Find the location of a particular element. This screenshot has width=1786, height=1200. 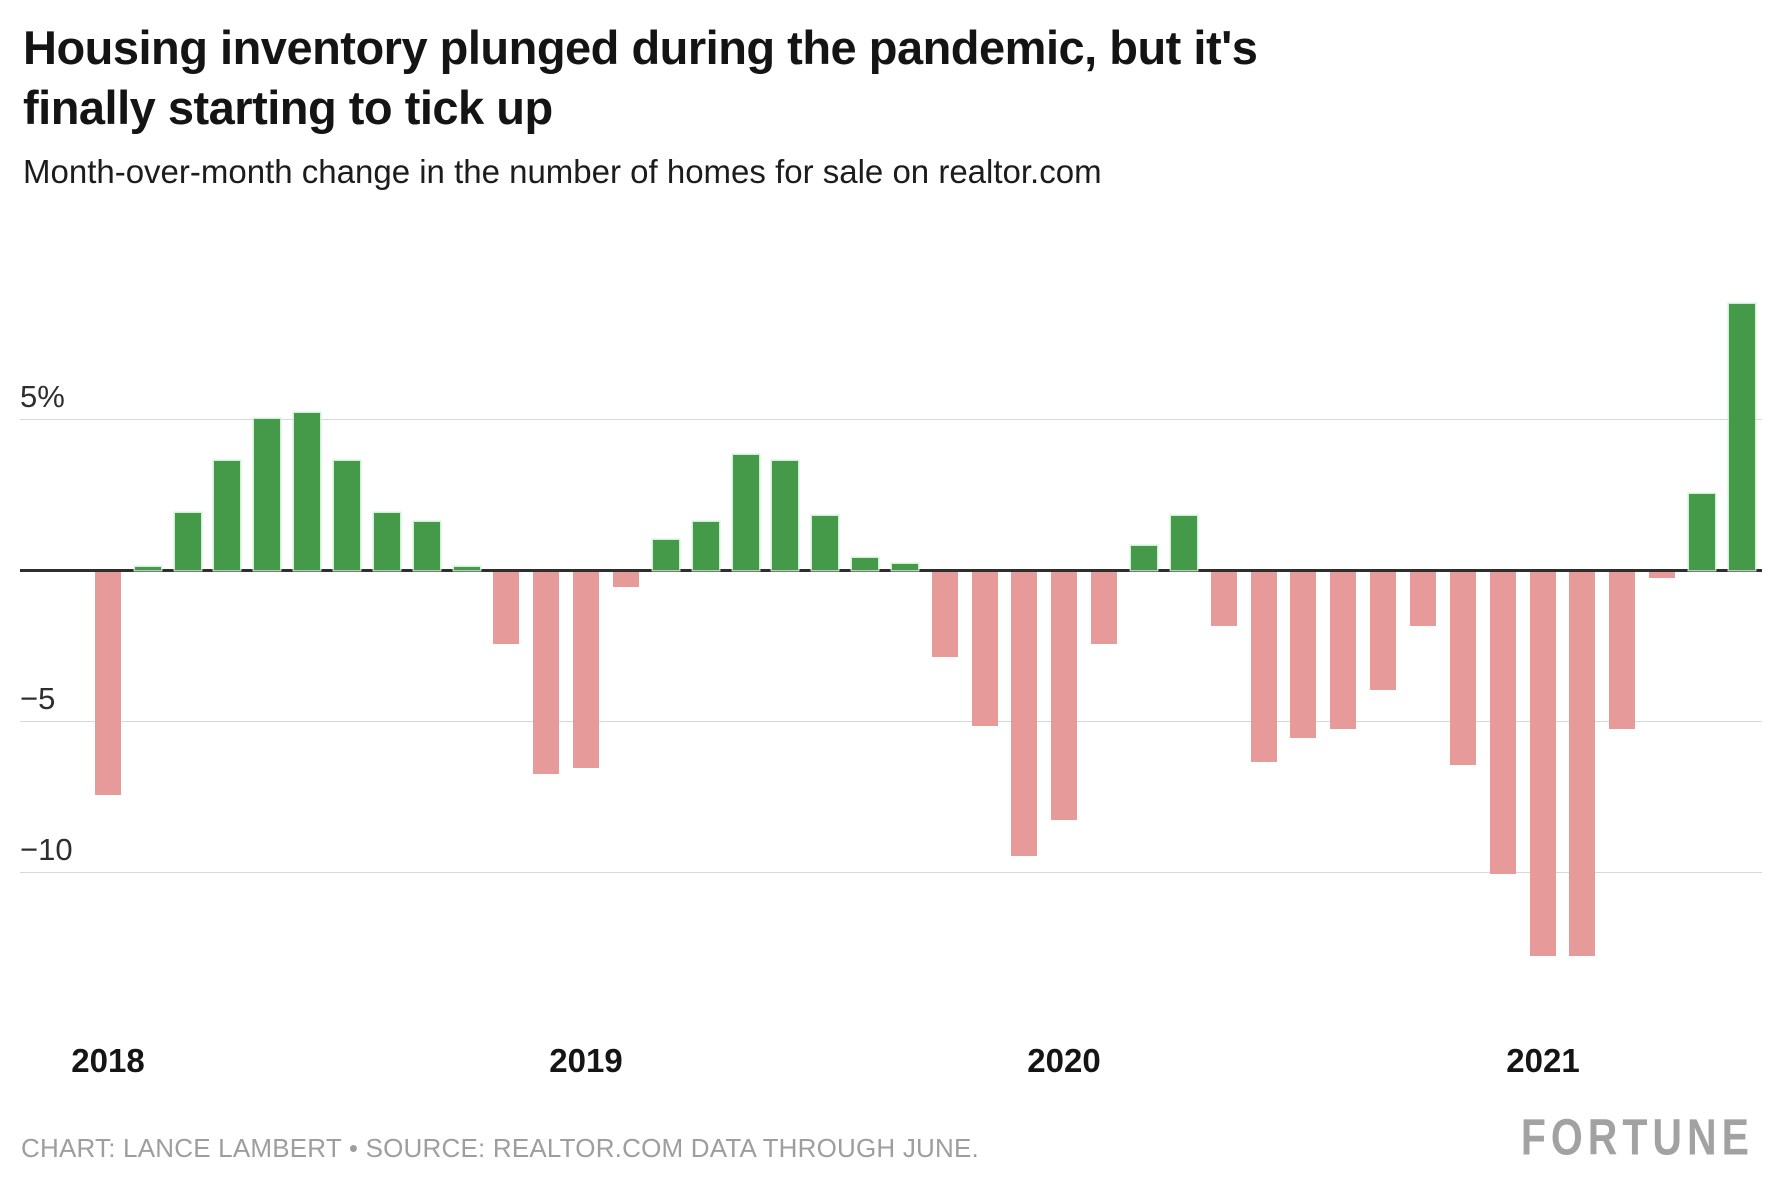

x-axis-label-2021: 2021 is located at coordinates (1543, 1060).